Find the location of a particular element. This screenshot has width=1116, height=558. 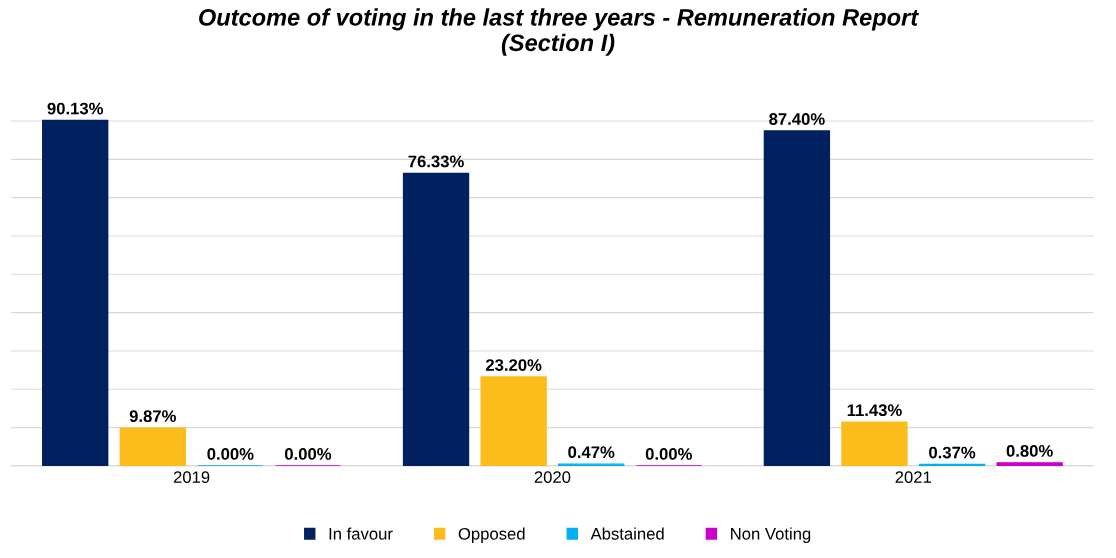

legend-label: Non Voting is located at coordinates (771, 535).